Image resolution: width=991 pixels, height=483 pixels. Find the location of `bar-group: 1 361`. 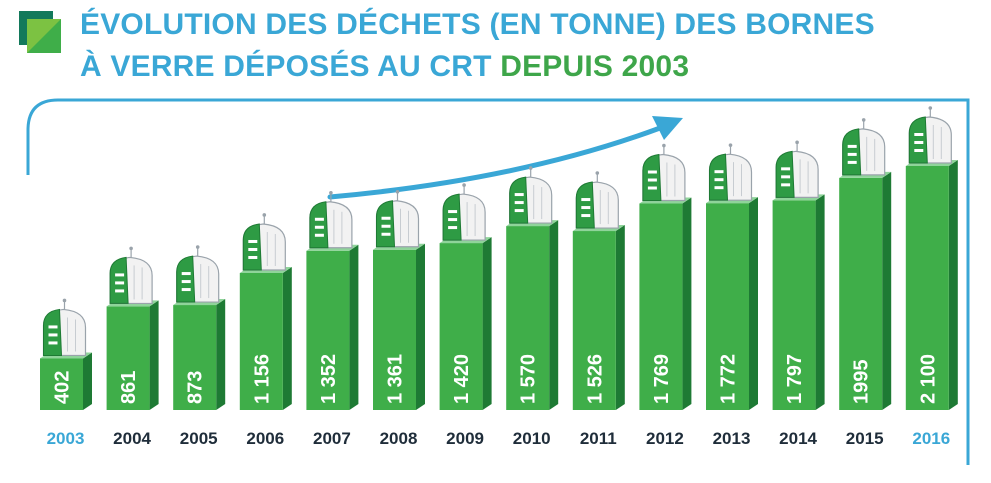

bar-group: 1 361 is located at coordinates (399, 299).